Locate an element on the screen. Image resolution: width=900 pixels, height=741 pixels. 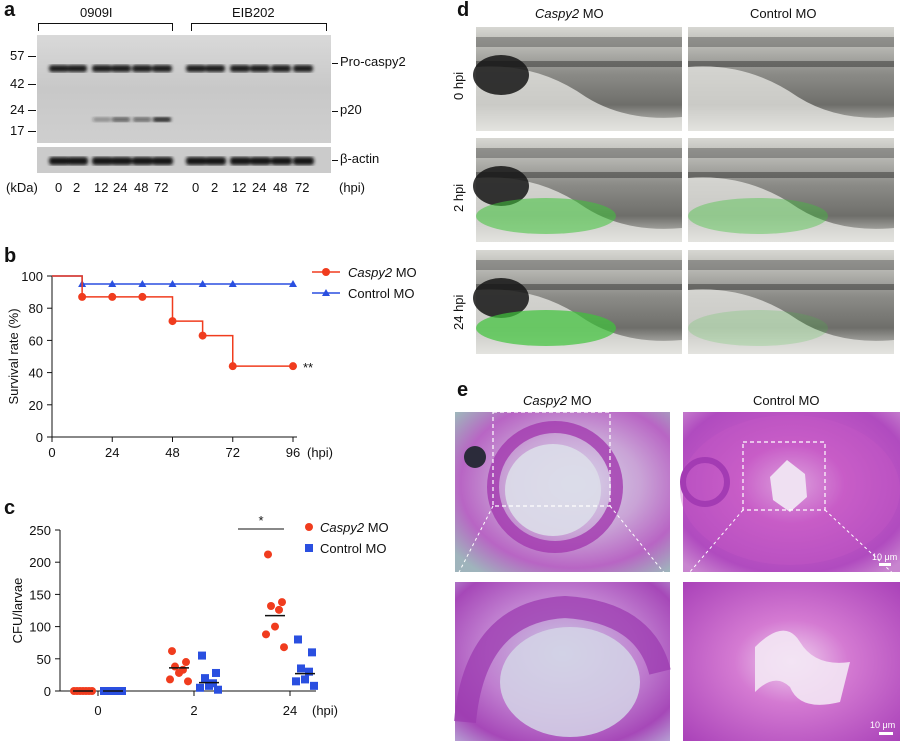
lane-label-7: 2 is located at coordinates (215, 187).